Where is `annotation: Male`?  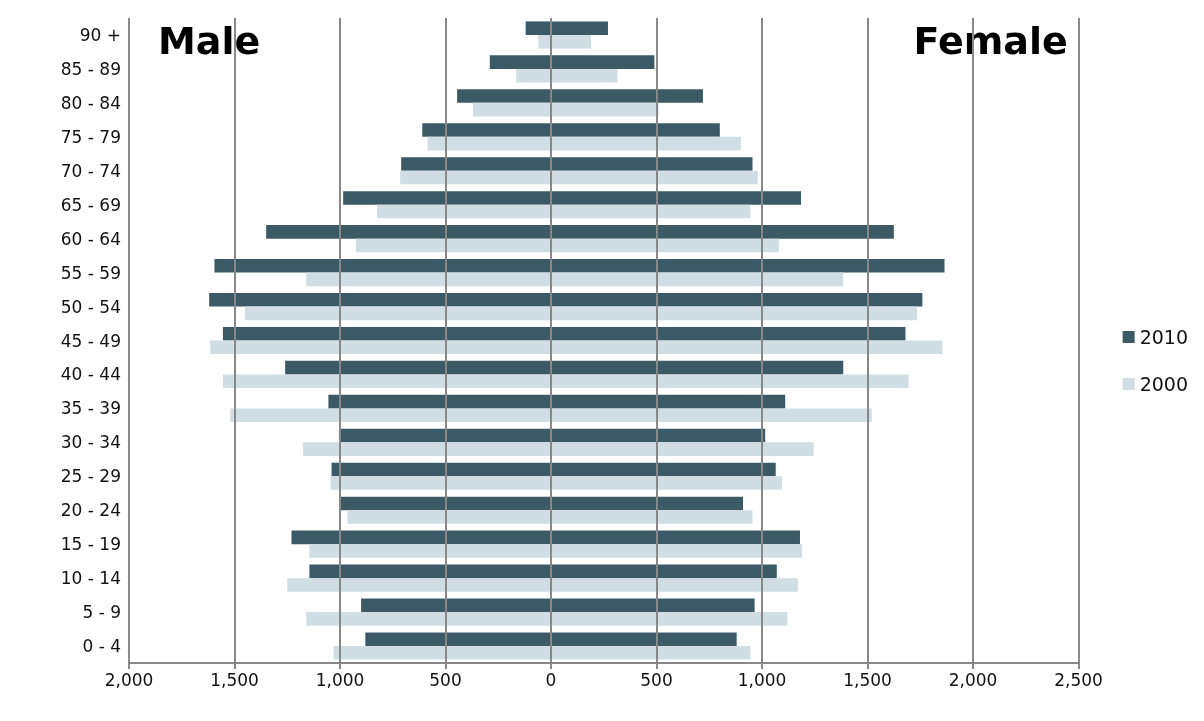
annotation: Male is located at coordinates (209, 41).